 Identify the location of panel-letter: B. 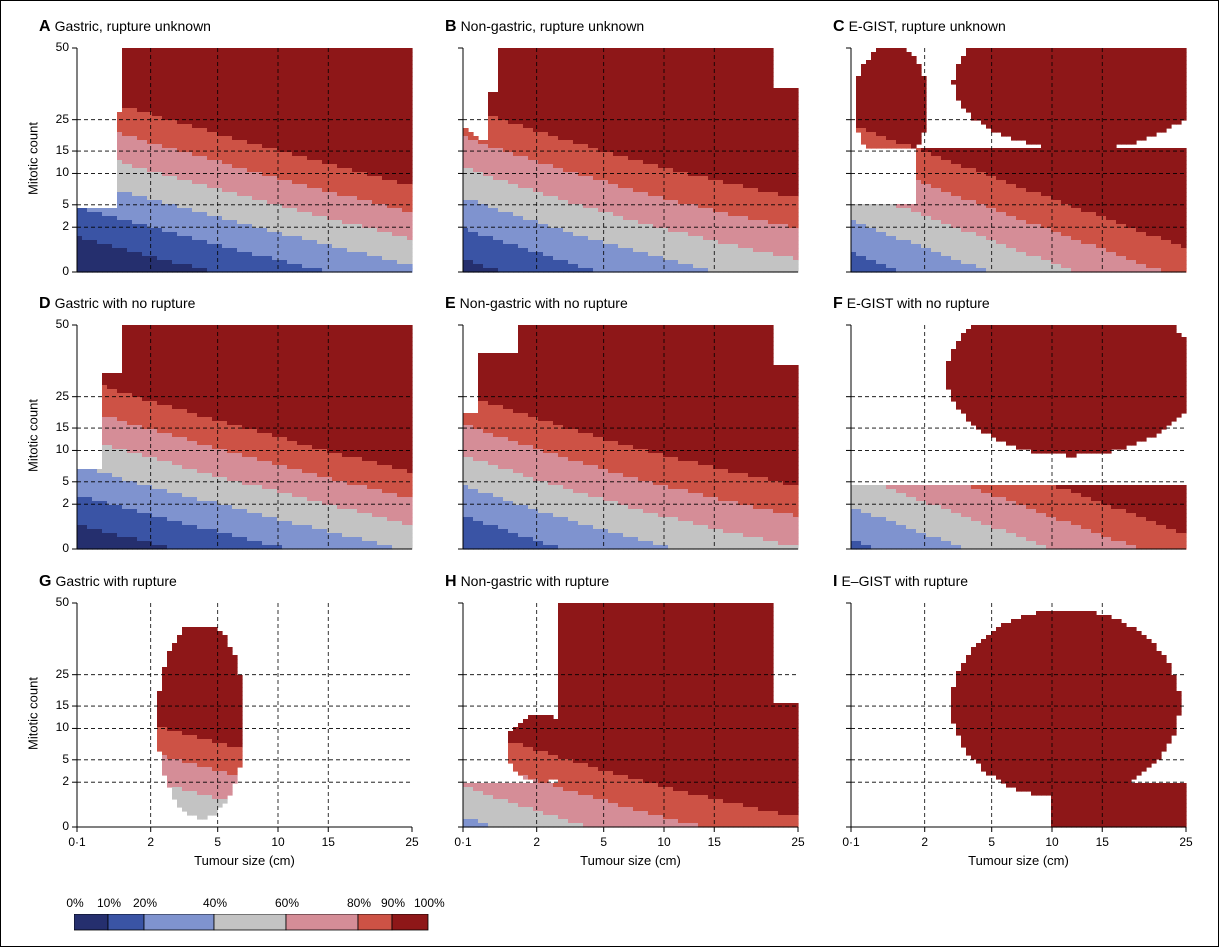
(451, 26).